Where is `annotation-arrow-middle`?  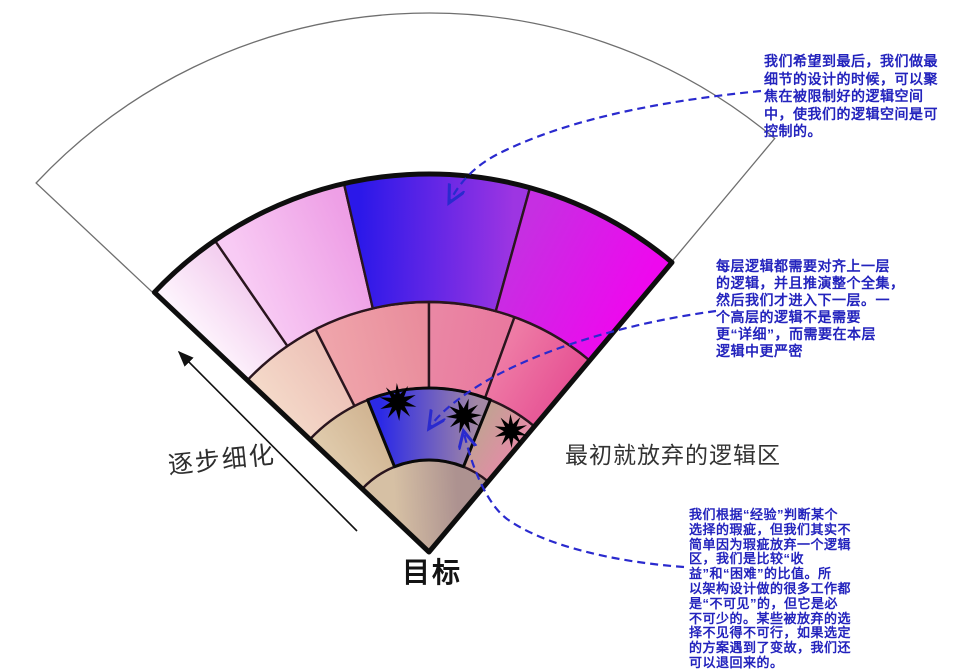 annotation-arrow-middle is located at coordinates (573, 368).